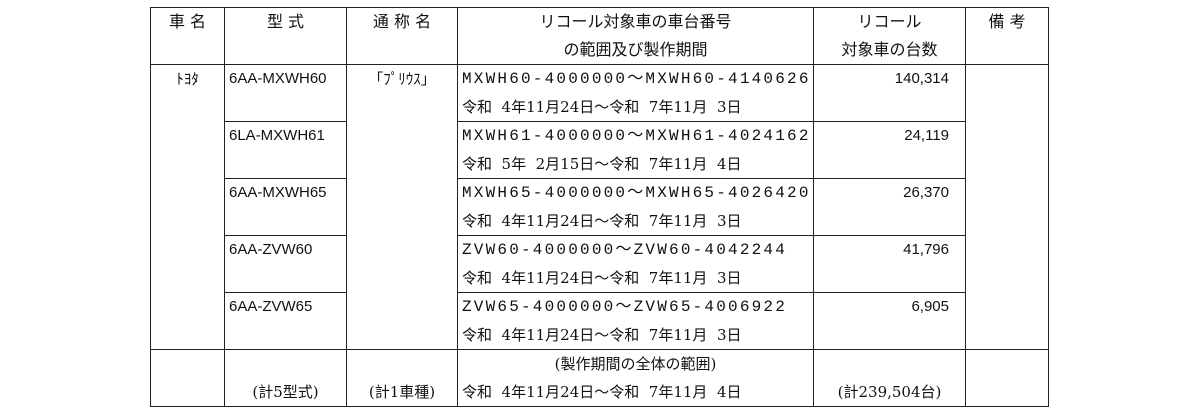 This screenshot has width=1200, height=411. Describe the element at coordinates (889, 207) in the screenshot. I see `count-cell: 26,370` at that location.